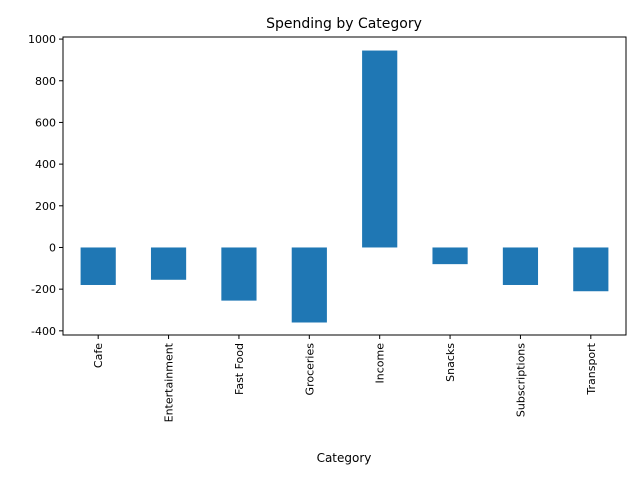 Image resolution: width=640 pixels, height=480 pixels. I want to click on bar-cafe, so click(98, 266).